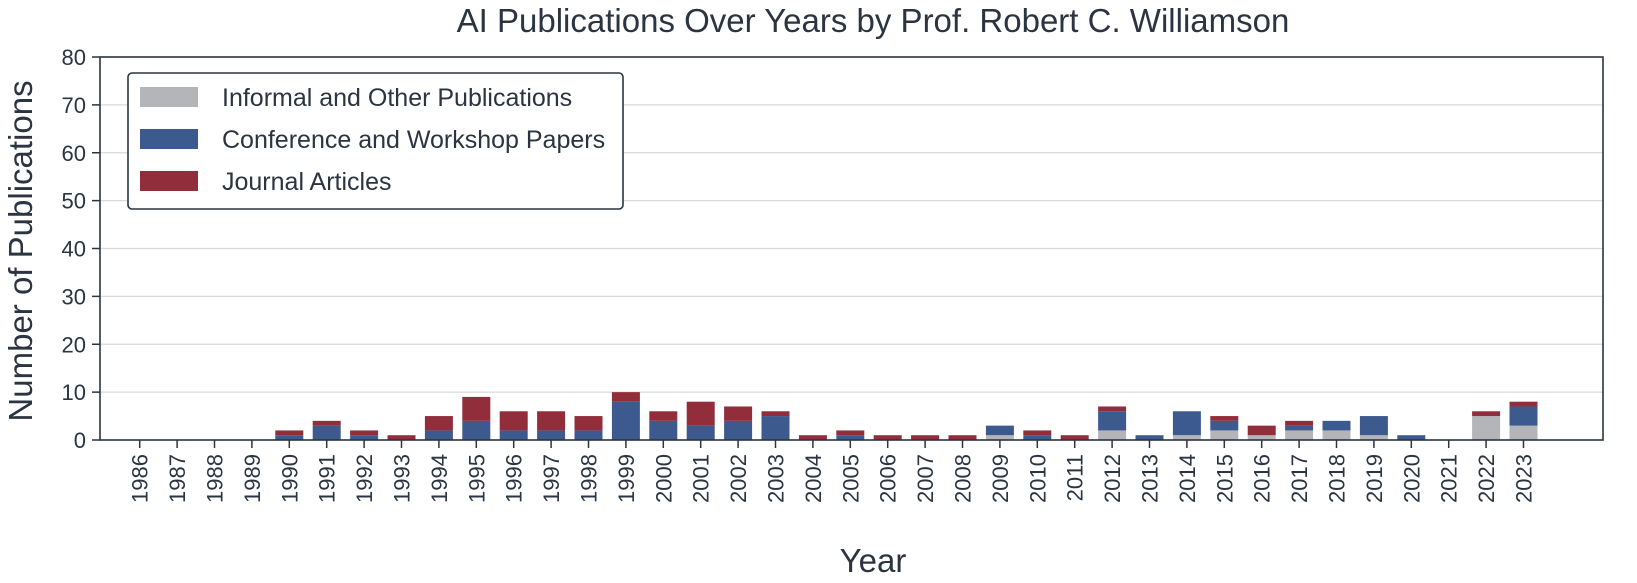  Describe the element at coordinates (1374, 478) in the screenshot. I see `x-tick-label: 2019` at that location.